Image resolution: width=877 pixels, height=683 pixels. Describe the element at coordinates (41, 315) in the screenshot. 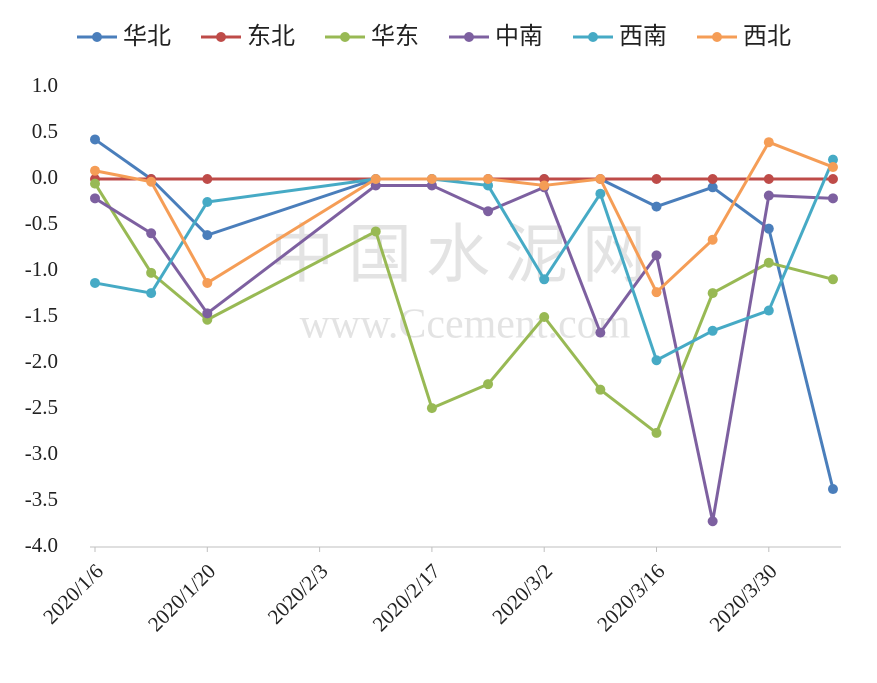

I see `y-tick-label: -1.5` at that location.